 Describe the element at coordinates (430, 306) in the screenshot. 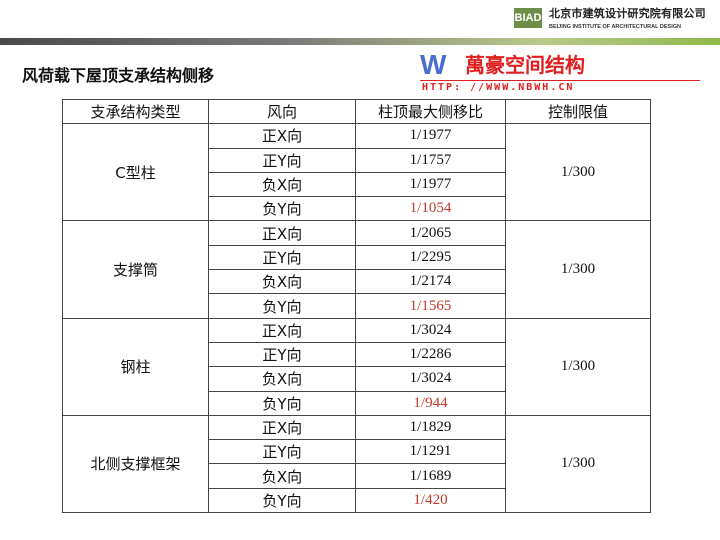

I see `drift-ratio-cell: 1/1565` at that location.